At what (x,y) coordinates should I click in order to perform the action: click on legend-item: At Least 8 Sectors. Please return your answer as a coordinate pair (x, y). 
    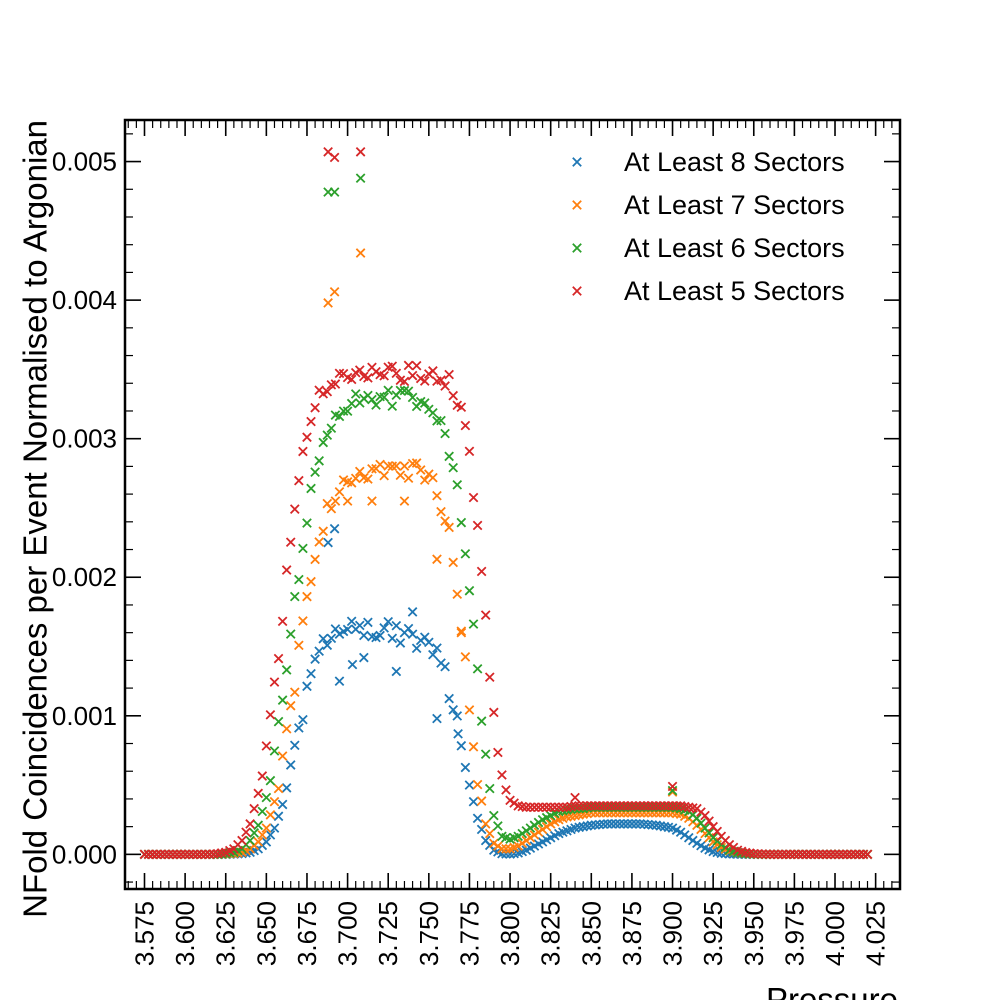
    Looking at the image, I should click on (708, 162).